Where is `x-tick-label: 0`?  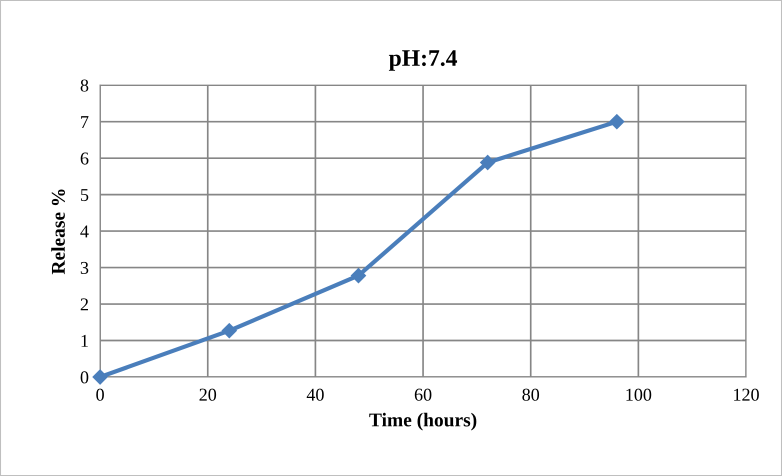
x-tick-label: 0 is located at coordinates (100, 394).